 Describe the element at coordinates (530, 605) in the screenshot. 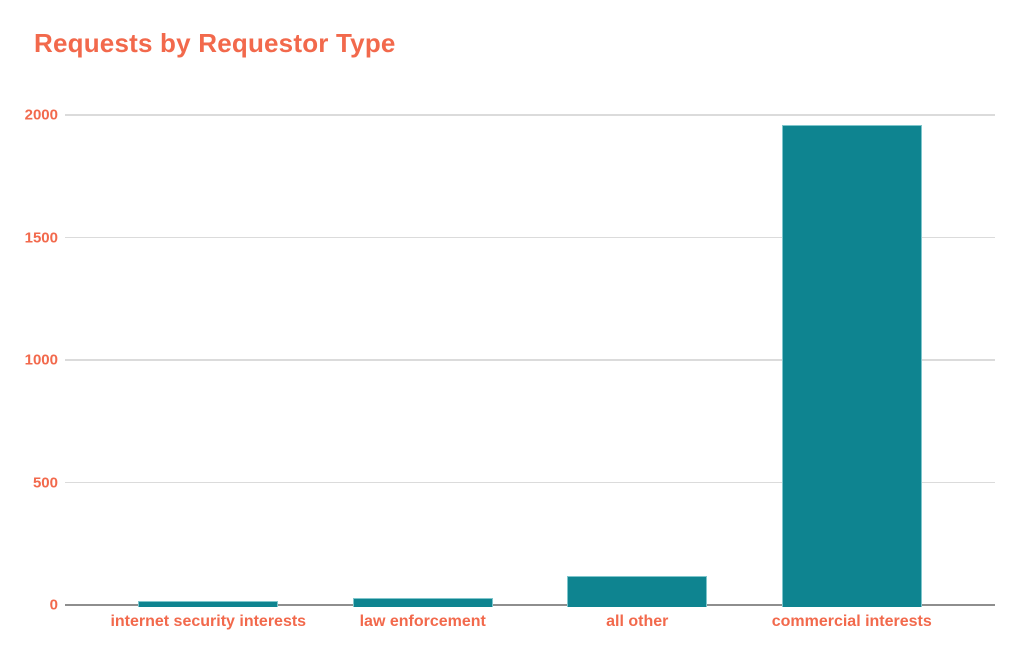

I see `x-axis-baseline` at that location.